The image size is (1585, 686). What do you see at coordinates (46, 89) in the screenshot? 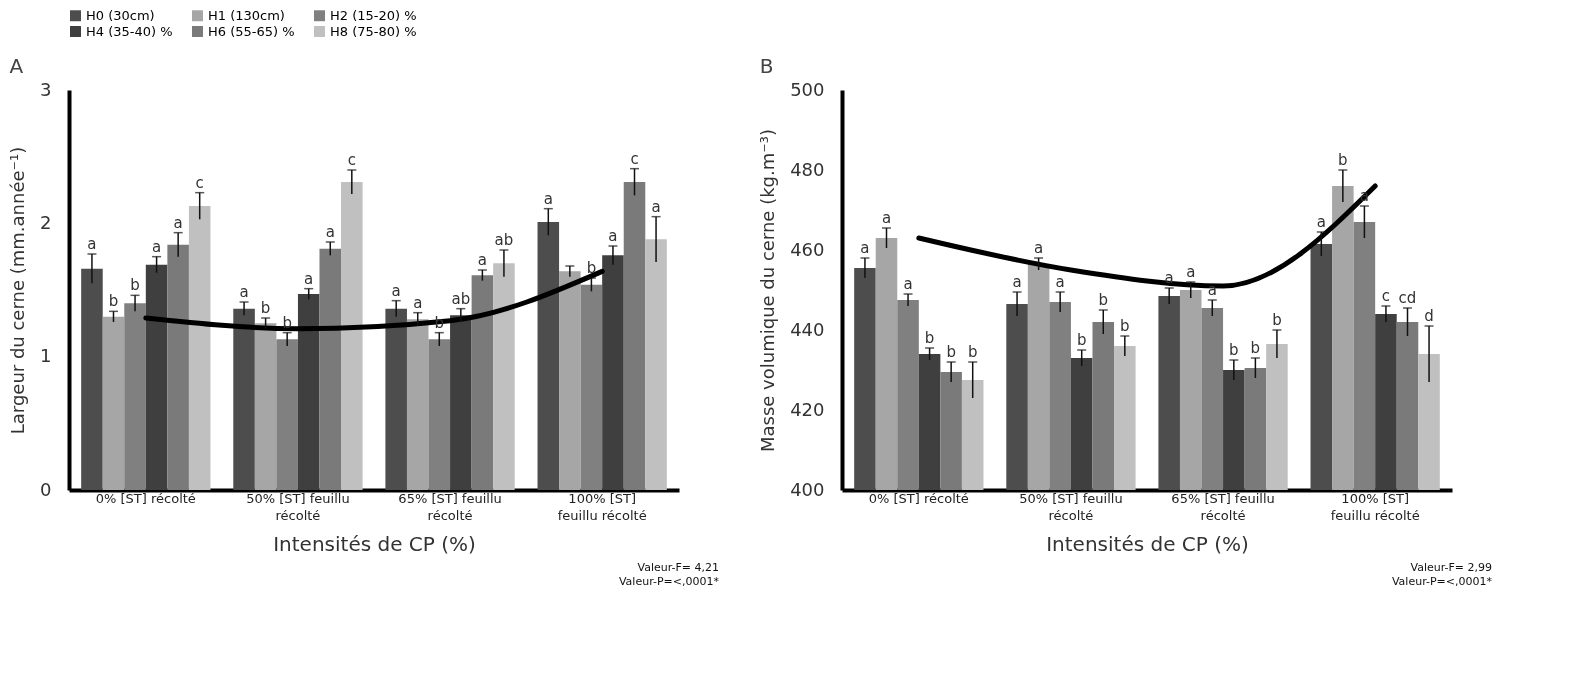
I see `y-tick-label: 3` at bounding box center [46, 89].